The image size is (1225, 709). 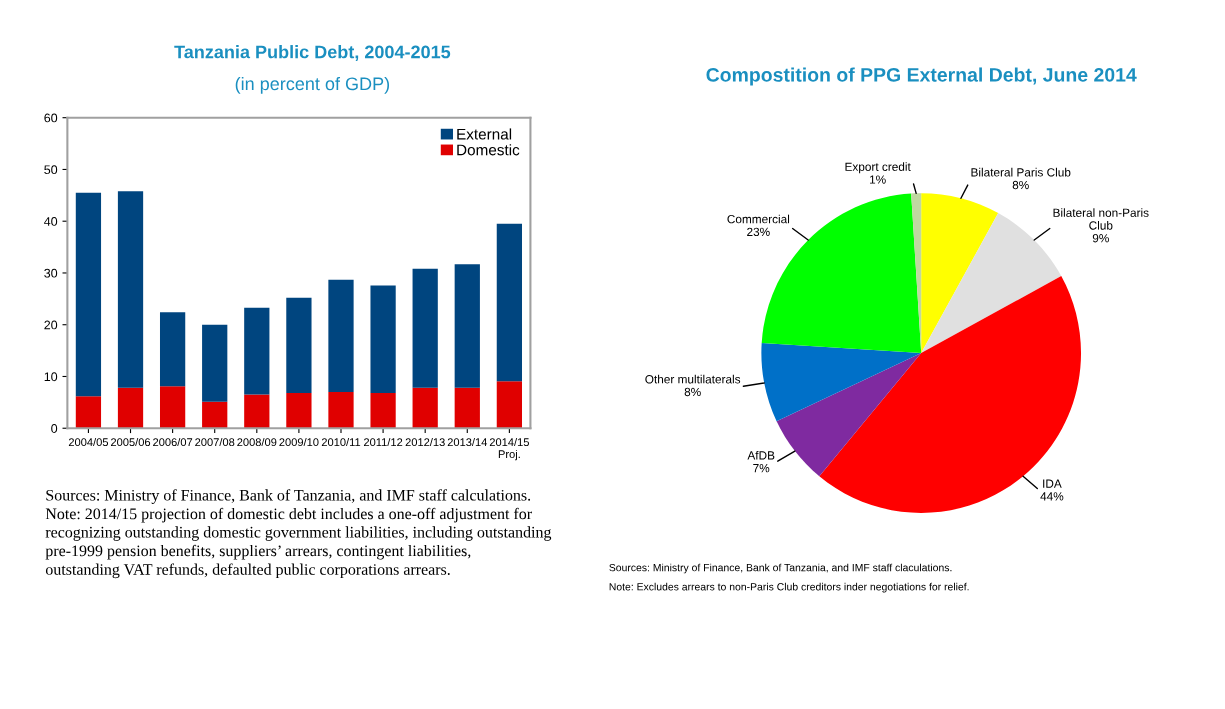 What do you see at coordinates (257, 442) in the screenshot?
I see `x-tick-label: 2008/09` at bounding box center [257, 442].